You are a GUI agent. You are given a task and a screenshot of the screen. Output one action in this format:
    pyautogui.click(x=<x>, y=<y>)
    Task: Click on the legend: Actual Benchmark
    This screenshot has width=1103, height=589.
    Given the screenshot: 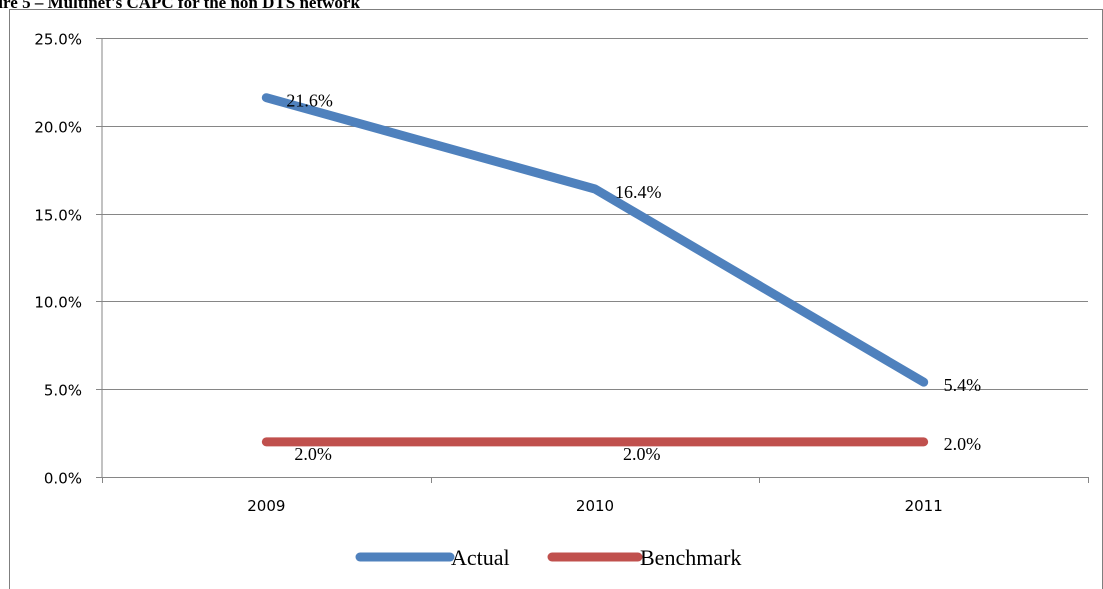 What is the action you would take?
    pyautogui.click(x=548, y=557)
    